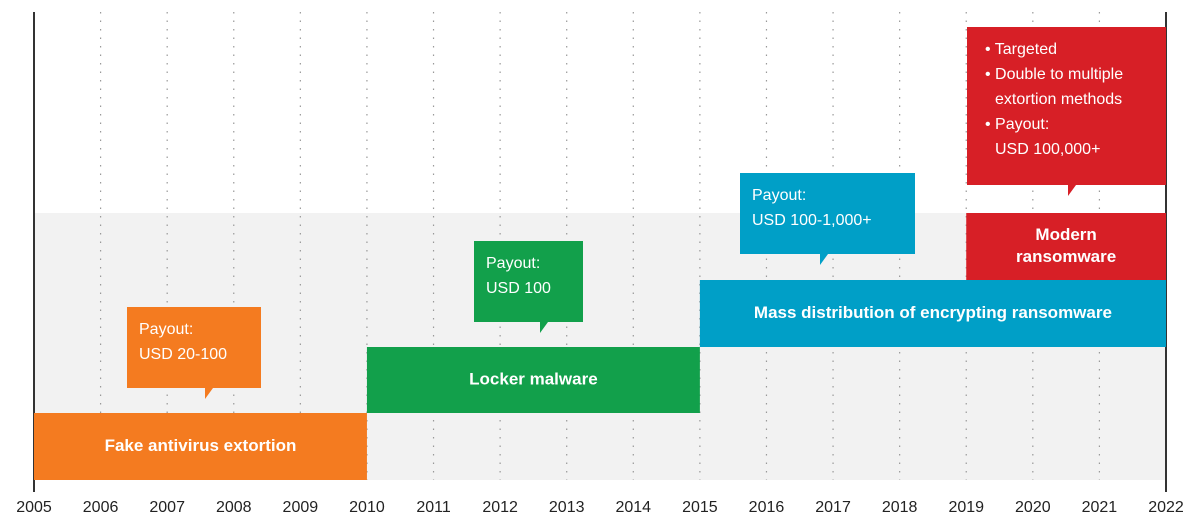 This screenshot has width=1199, height=525. Describe the element at coordinates (833, 507) in the screenshot. I see `x-tick-label: 2017` at that location.